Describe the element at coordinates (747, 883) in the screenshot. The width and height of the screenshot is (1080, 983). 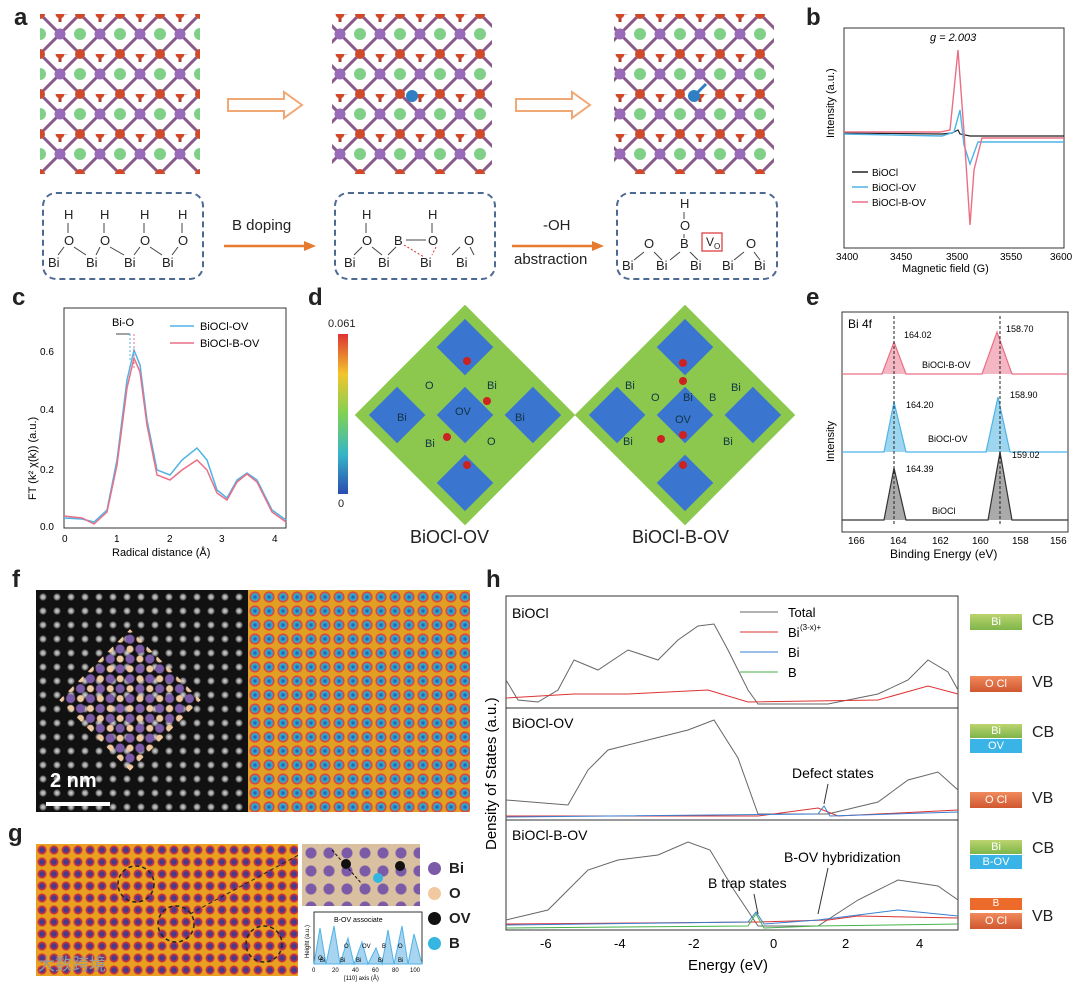
I see `dos-annotation-btrap: B trap states` at that location.